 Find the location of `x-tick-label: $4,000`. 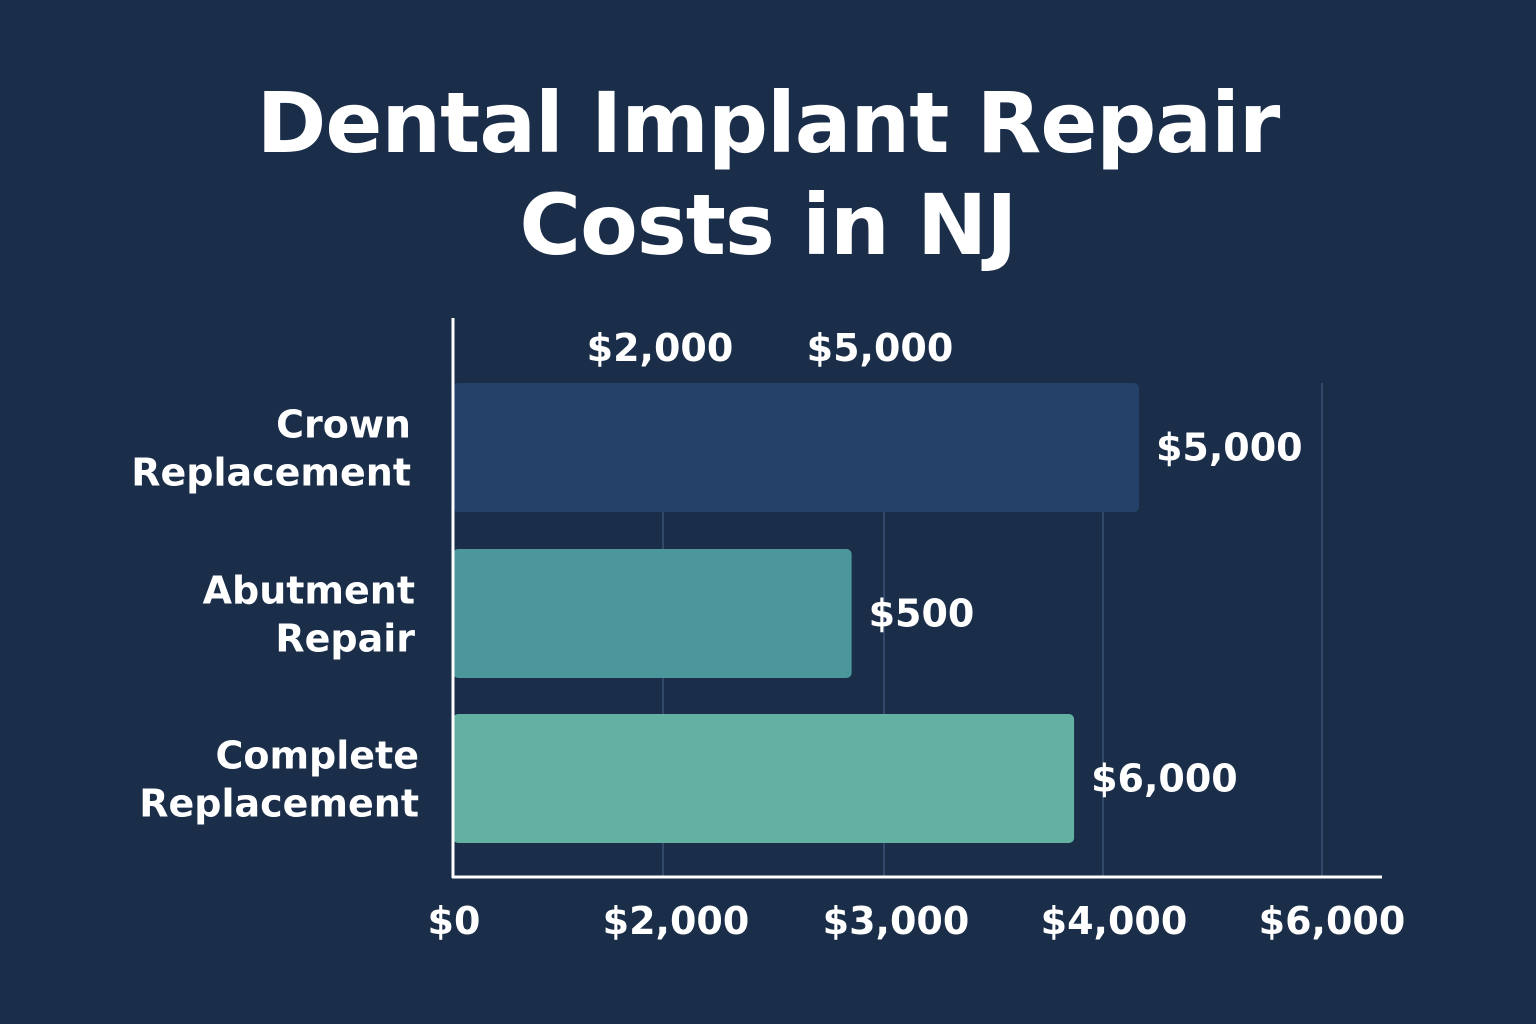

x-tick-label: $4,000 is located at coordinates (1114, 921).